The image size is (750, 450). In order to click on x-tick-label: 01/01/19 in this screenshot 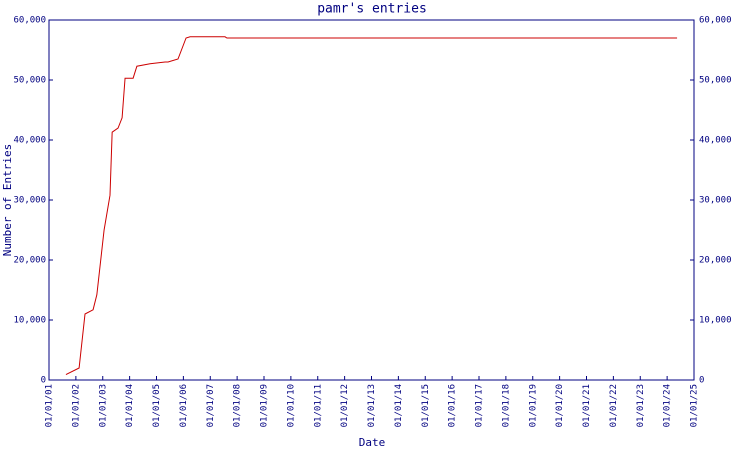, I will do `click(533, 405)`.